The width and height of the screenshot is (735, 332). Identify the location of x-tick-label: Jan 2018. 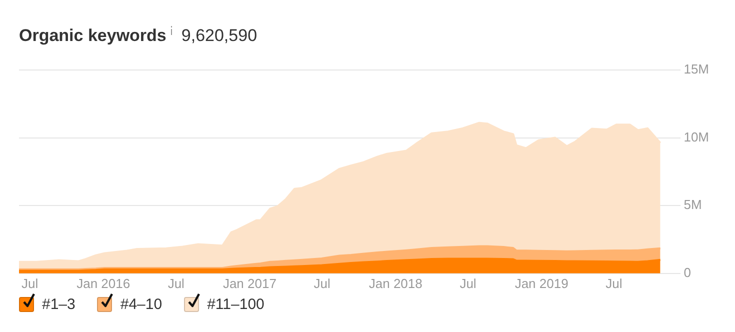
(395, 283).